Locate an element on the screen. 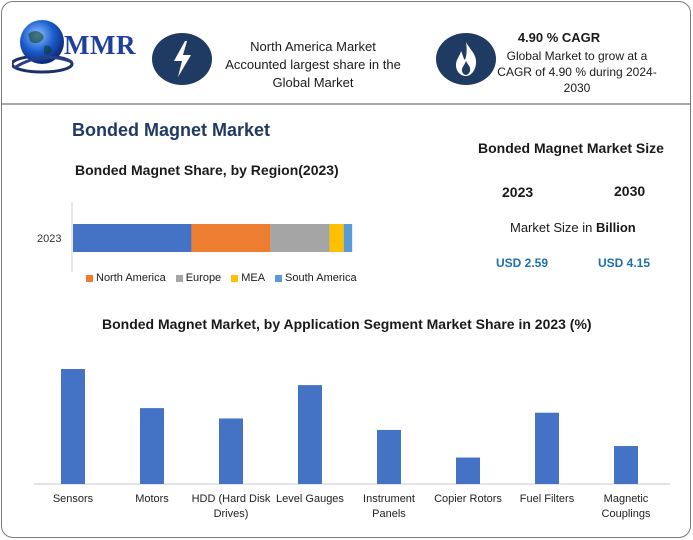  application-category-label: Sensors is located at coordinates (73, 499).